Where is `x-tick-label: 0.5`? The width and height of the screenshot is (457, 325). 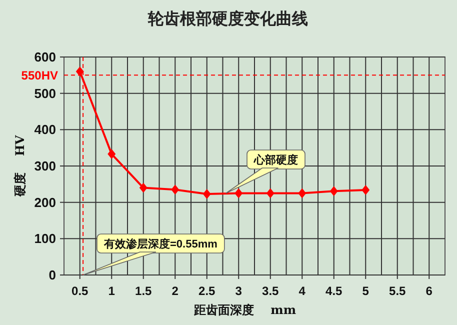
x-tick-label: 0.5 is located at coordinates (80, 291).